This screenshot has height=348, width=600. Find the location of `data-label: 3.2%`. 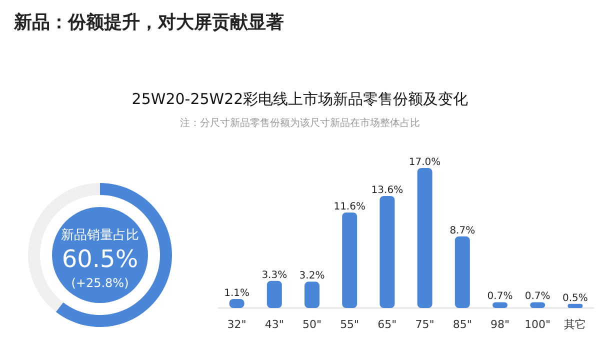

data-label: 3.2% is located at coordinates (312, 276).